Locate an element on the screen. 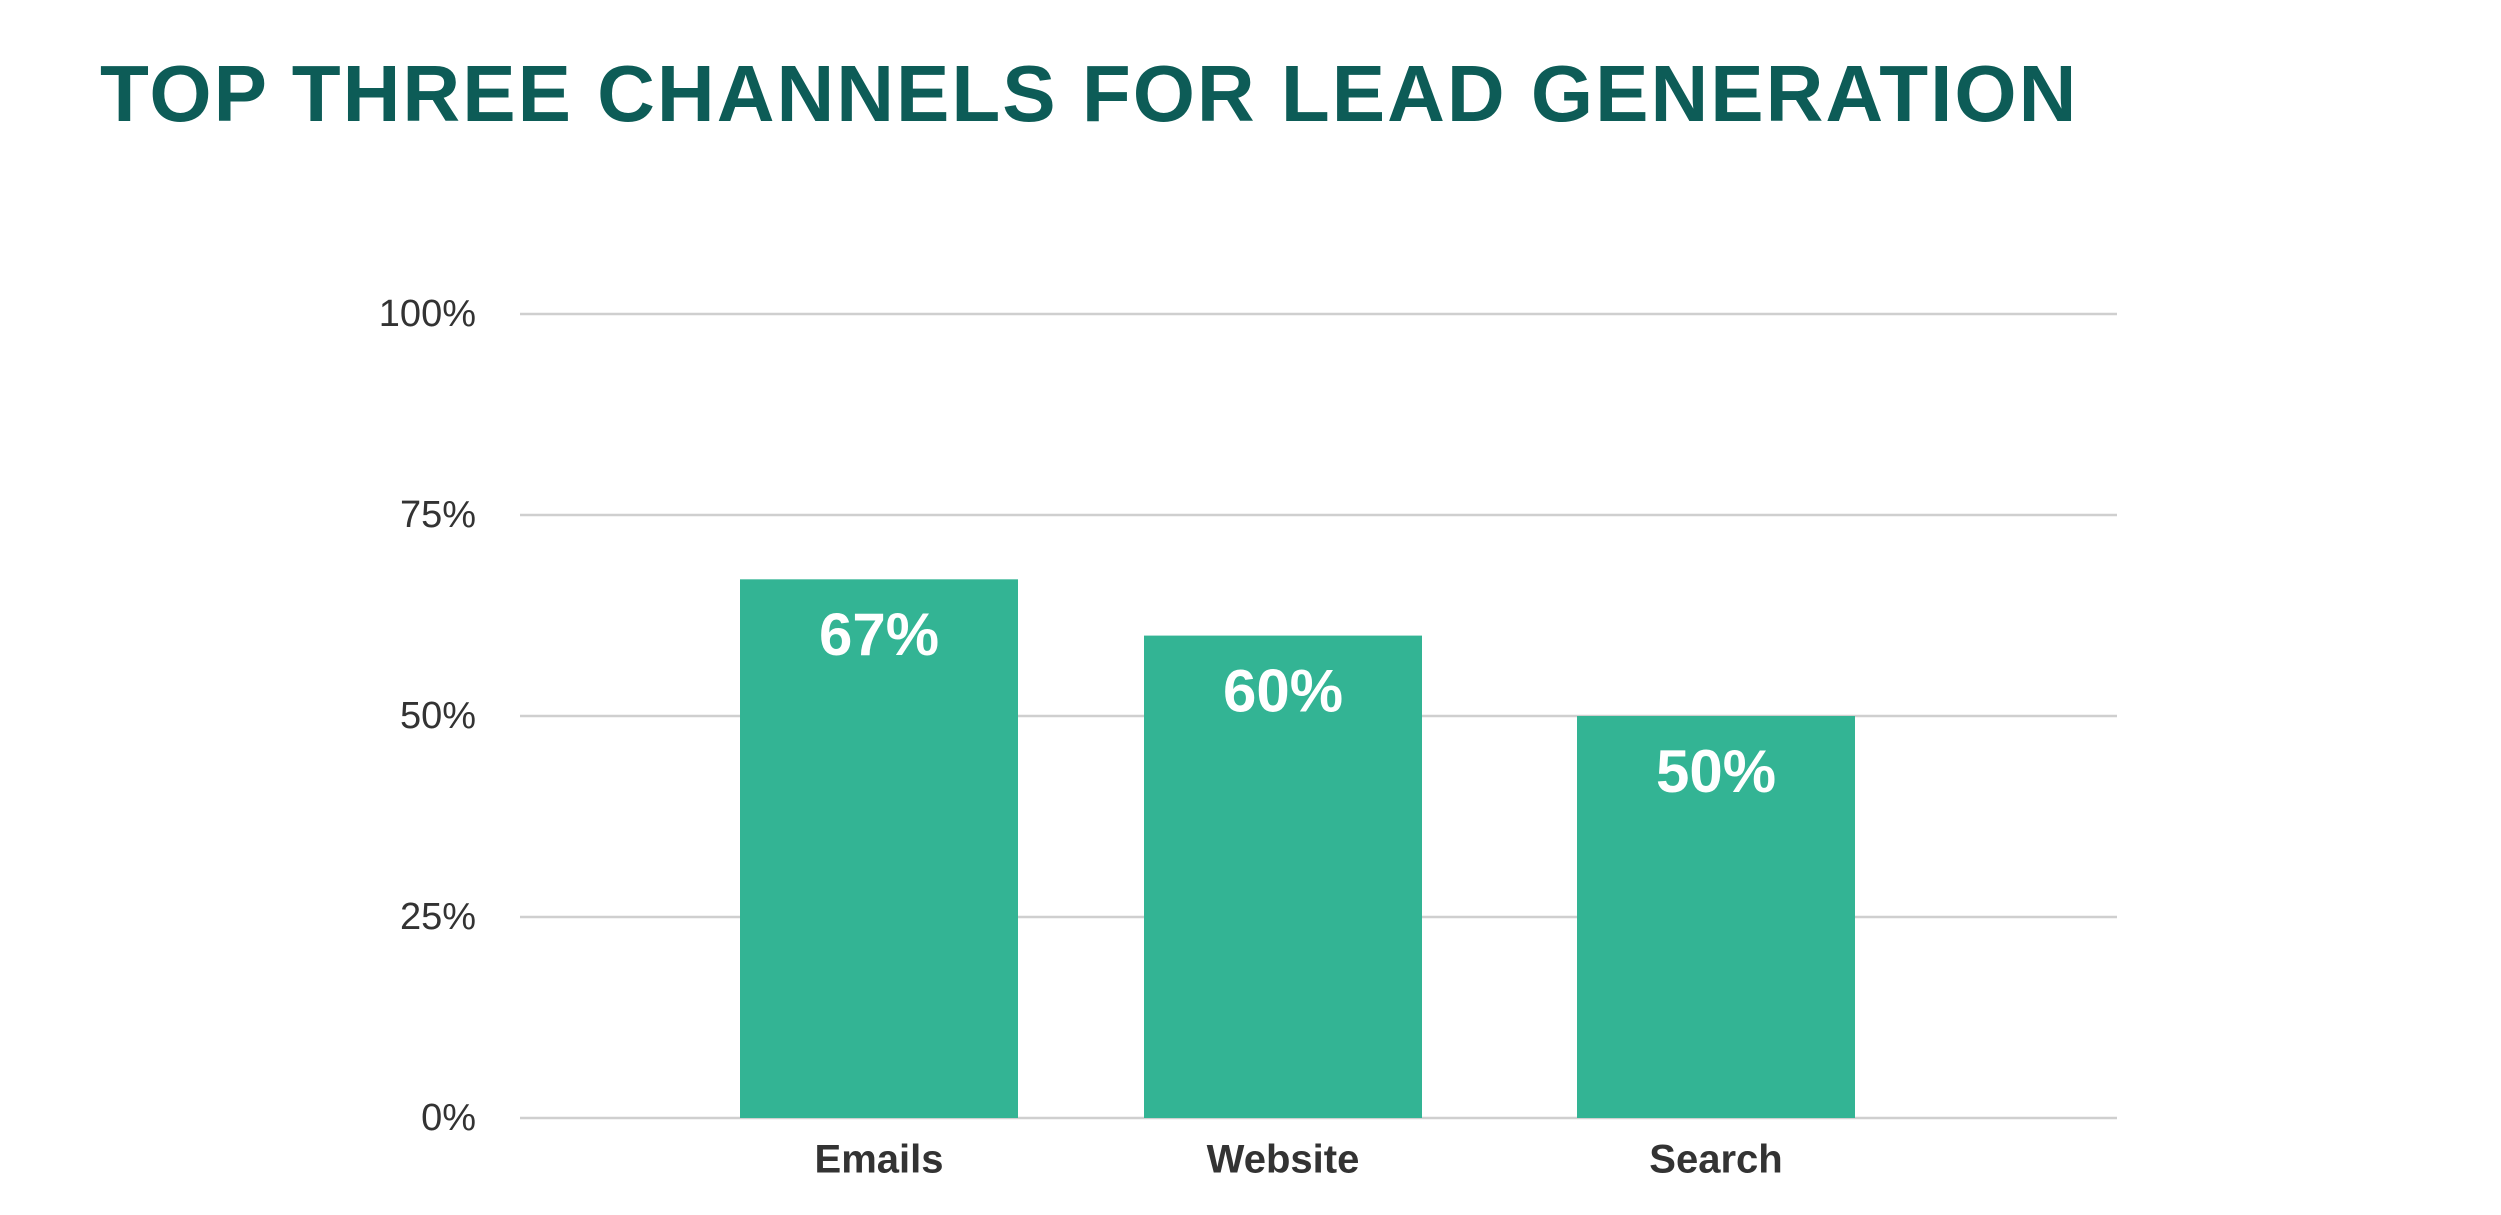 This screenshot has height=1215, width=2501. value-label: 50% is located at coordinates (1716, 771).